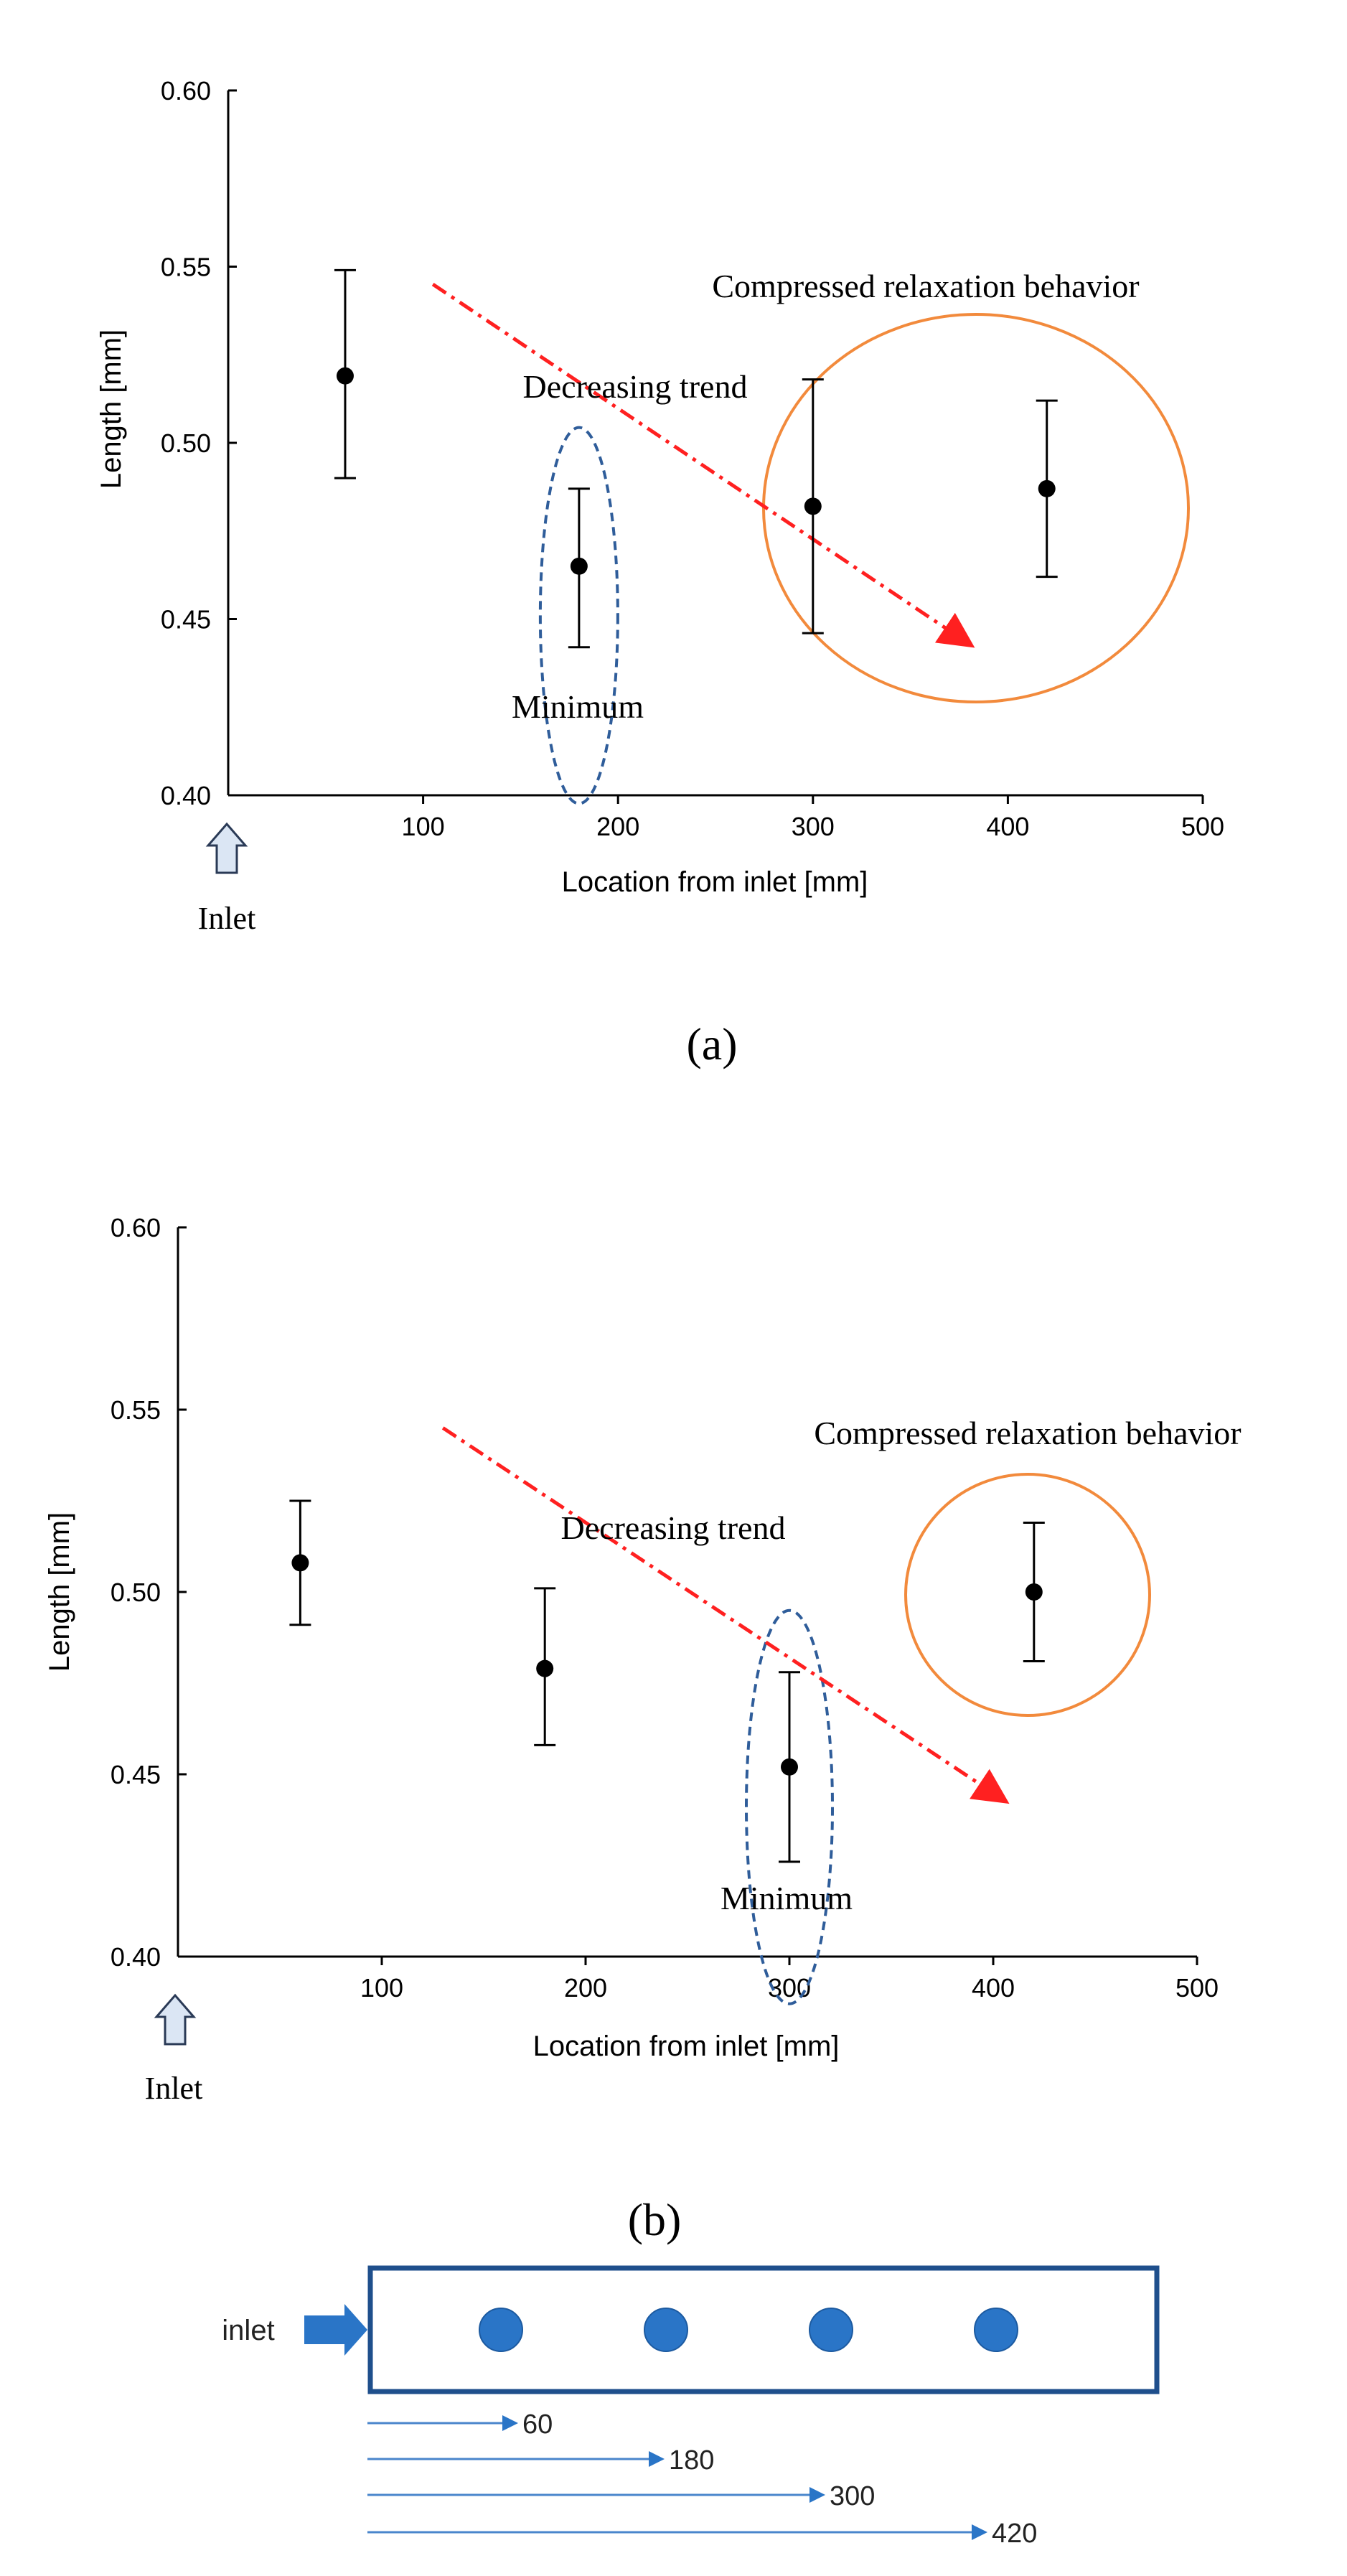 The width and height of the screenshot is (1347, 2576). What do you see at coordinates (1014, 2534) in the screenshot?
I see `position-label: 420` at bounding box center [1014, 2534].